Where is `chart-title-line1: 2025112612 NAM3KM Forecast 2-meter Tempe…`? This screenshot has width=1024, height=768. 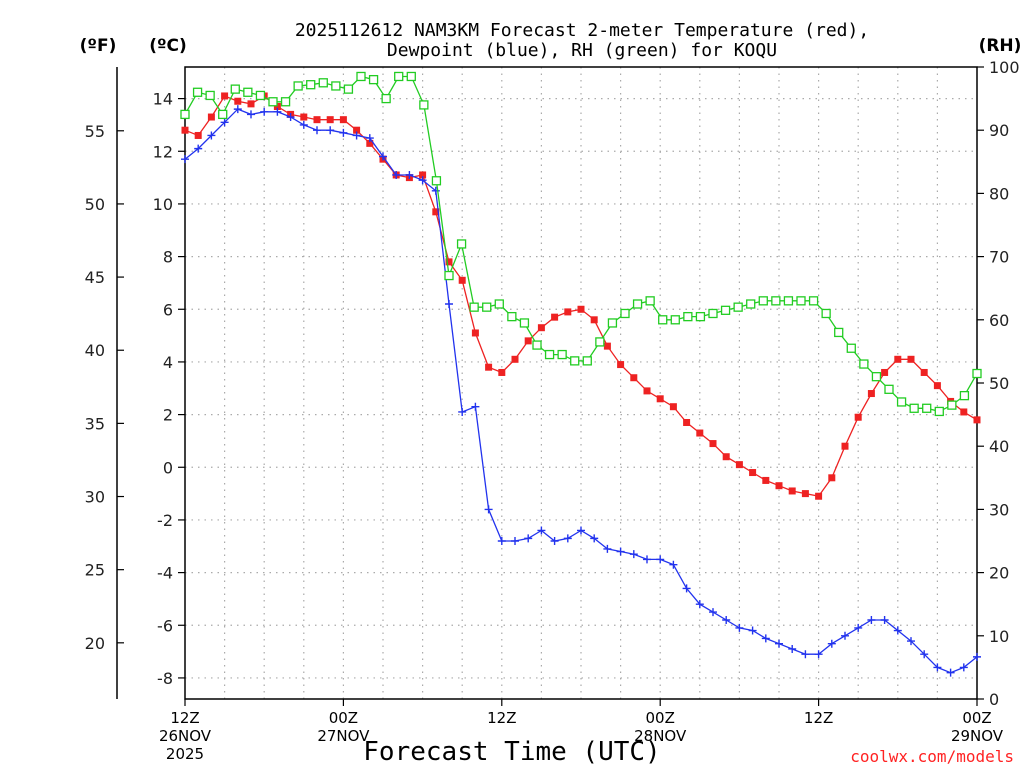
chart-title-line1: 2025112612 NAM3KM Forecast 2-meter Tempe… is located at coordinates (582, 30).